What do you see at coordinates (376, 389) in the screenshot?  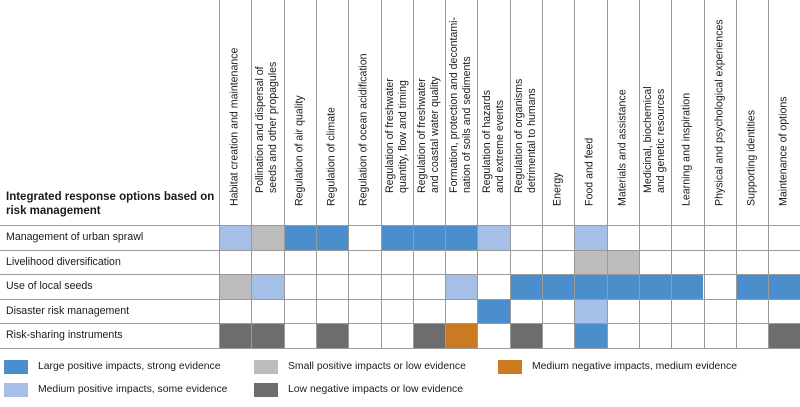 I see `legend-label: Low negative impacts or low evidence` at bounding box center [376, 389].